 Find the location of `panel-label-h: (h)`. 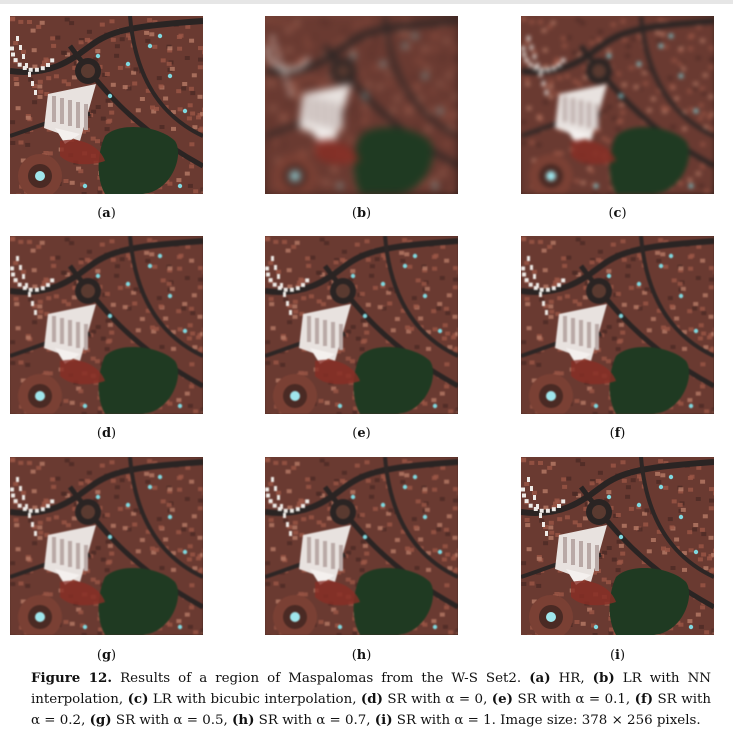

panel-label-h: (h) is located at coordinates (361, 655).